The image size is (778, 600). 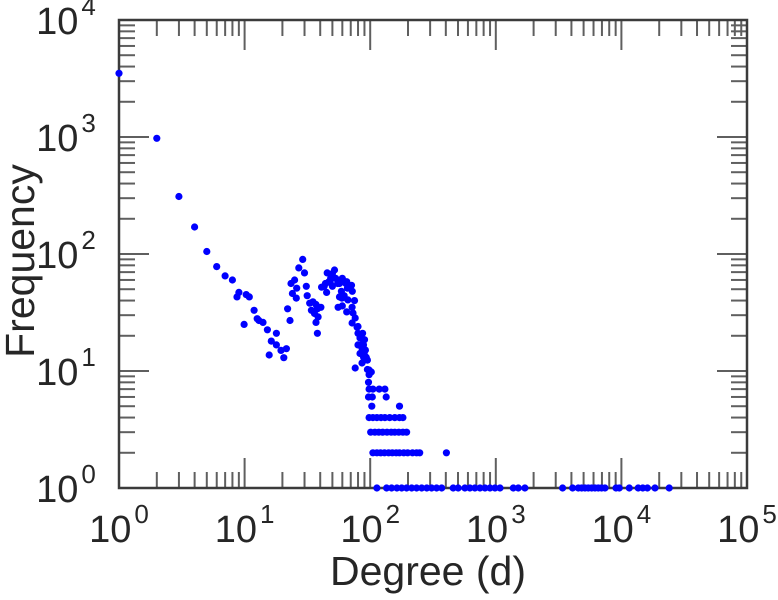 I want to click on y-tick-label: 10 0, so click(x=66, y=485).